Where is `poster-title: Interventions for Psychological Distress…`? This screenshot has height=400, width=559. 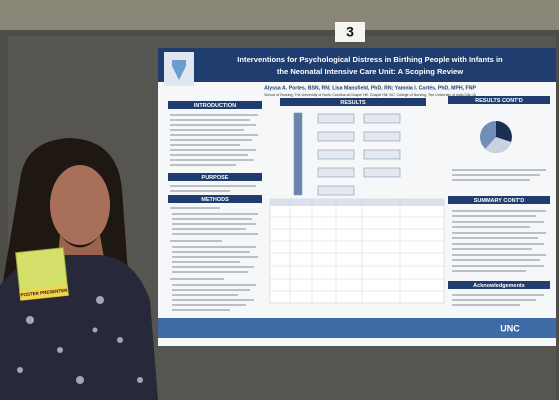 poster-title: Interventions for Psychological Distress… is located at coordinates (370, 59).